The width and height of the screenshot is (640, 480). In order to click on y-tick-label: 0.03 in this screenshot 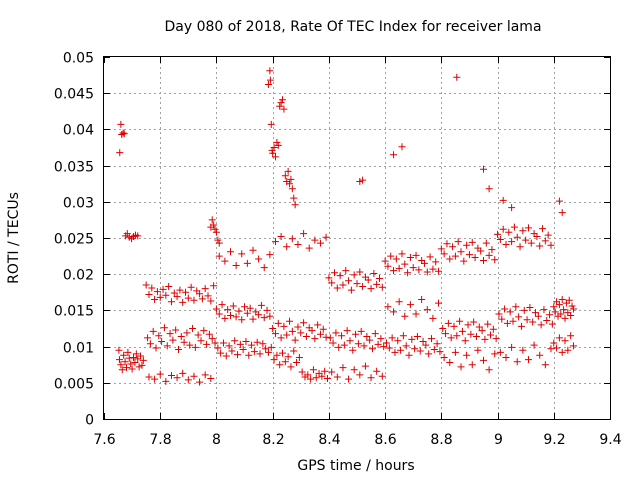, I will do `click(78, 204)`.